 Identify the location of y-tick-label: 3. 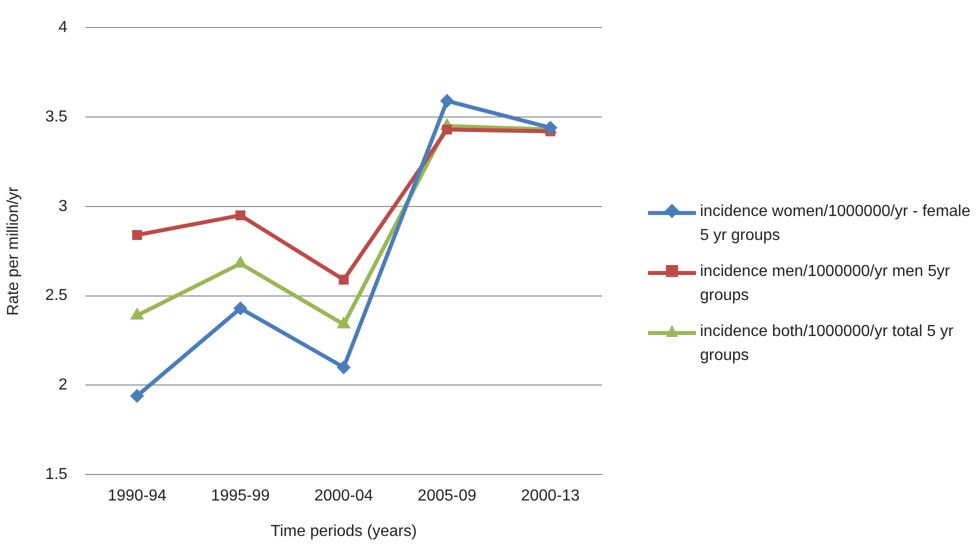
(63, 206).